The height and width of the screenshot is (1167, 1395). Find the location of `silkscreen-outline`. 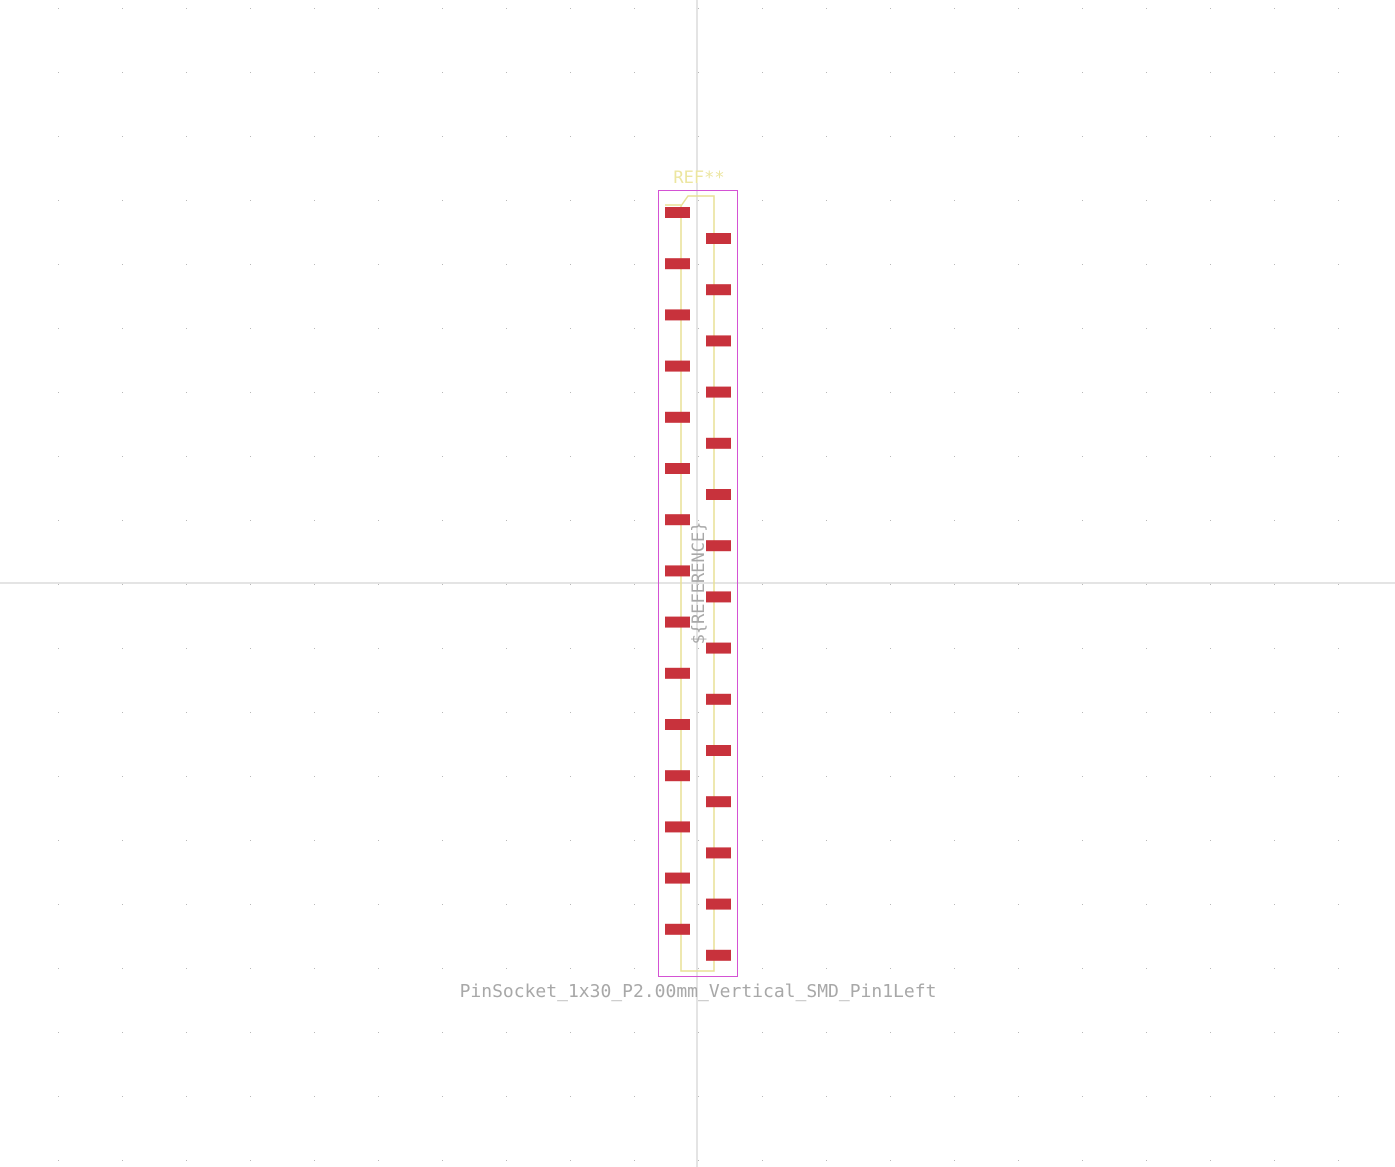

silkscreen-outline is located at coordinates (690, 583).